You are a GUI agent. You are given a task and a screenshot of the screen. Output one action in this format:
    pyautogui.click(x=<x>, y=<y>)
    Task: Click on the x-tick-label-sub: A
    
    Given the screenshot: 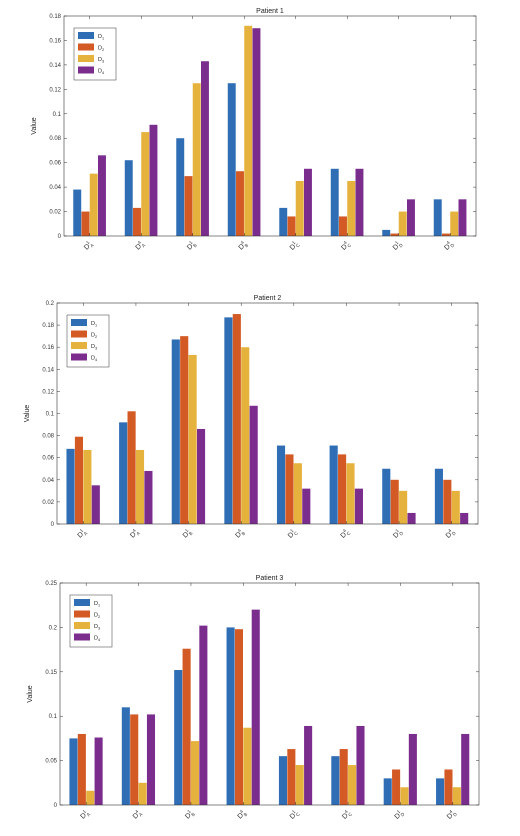 What is the action you would take?
    pyautogui.click(x=86, y=533)
    